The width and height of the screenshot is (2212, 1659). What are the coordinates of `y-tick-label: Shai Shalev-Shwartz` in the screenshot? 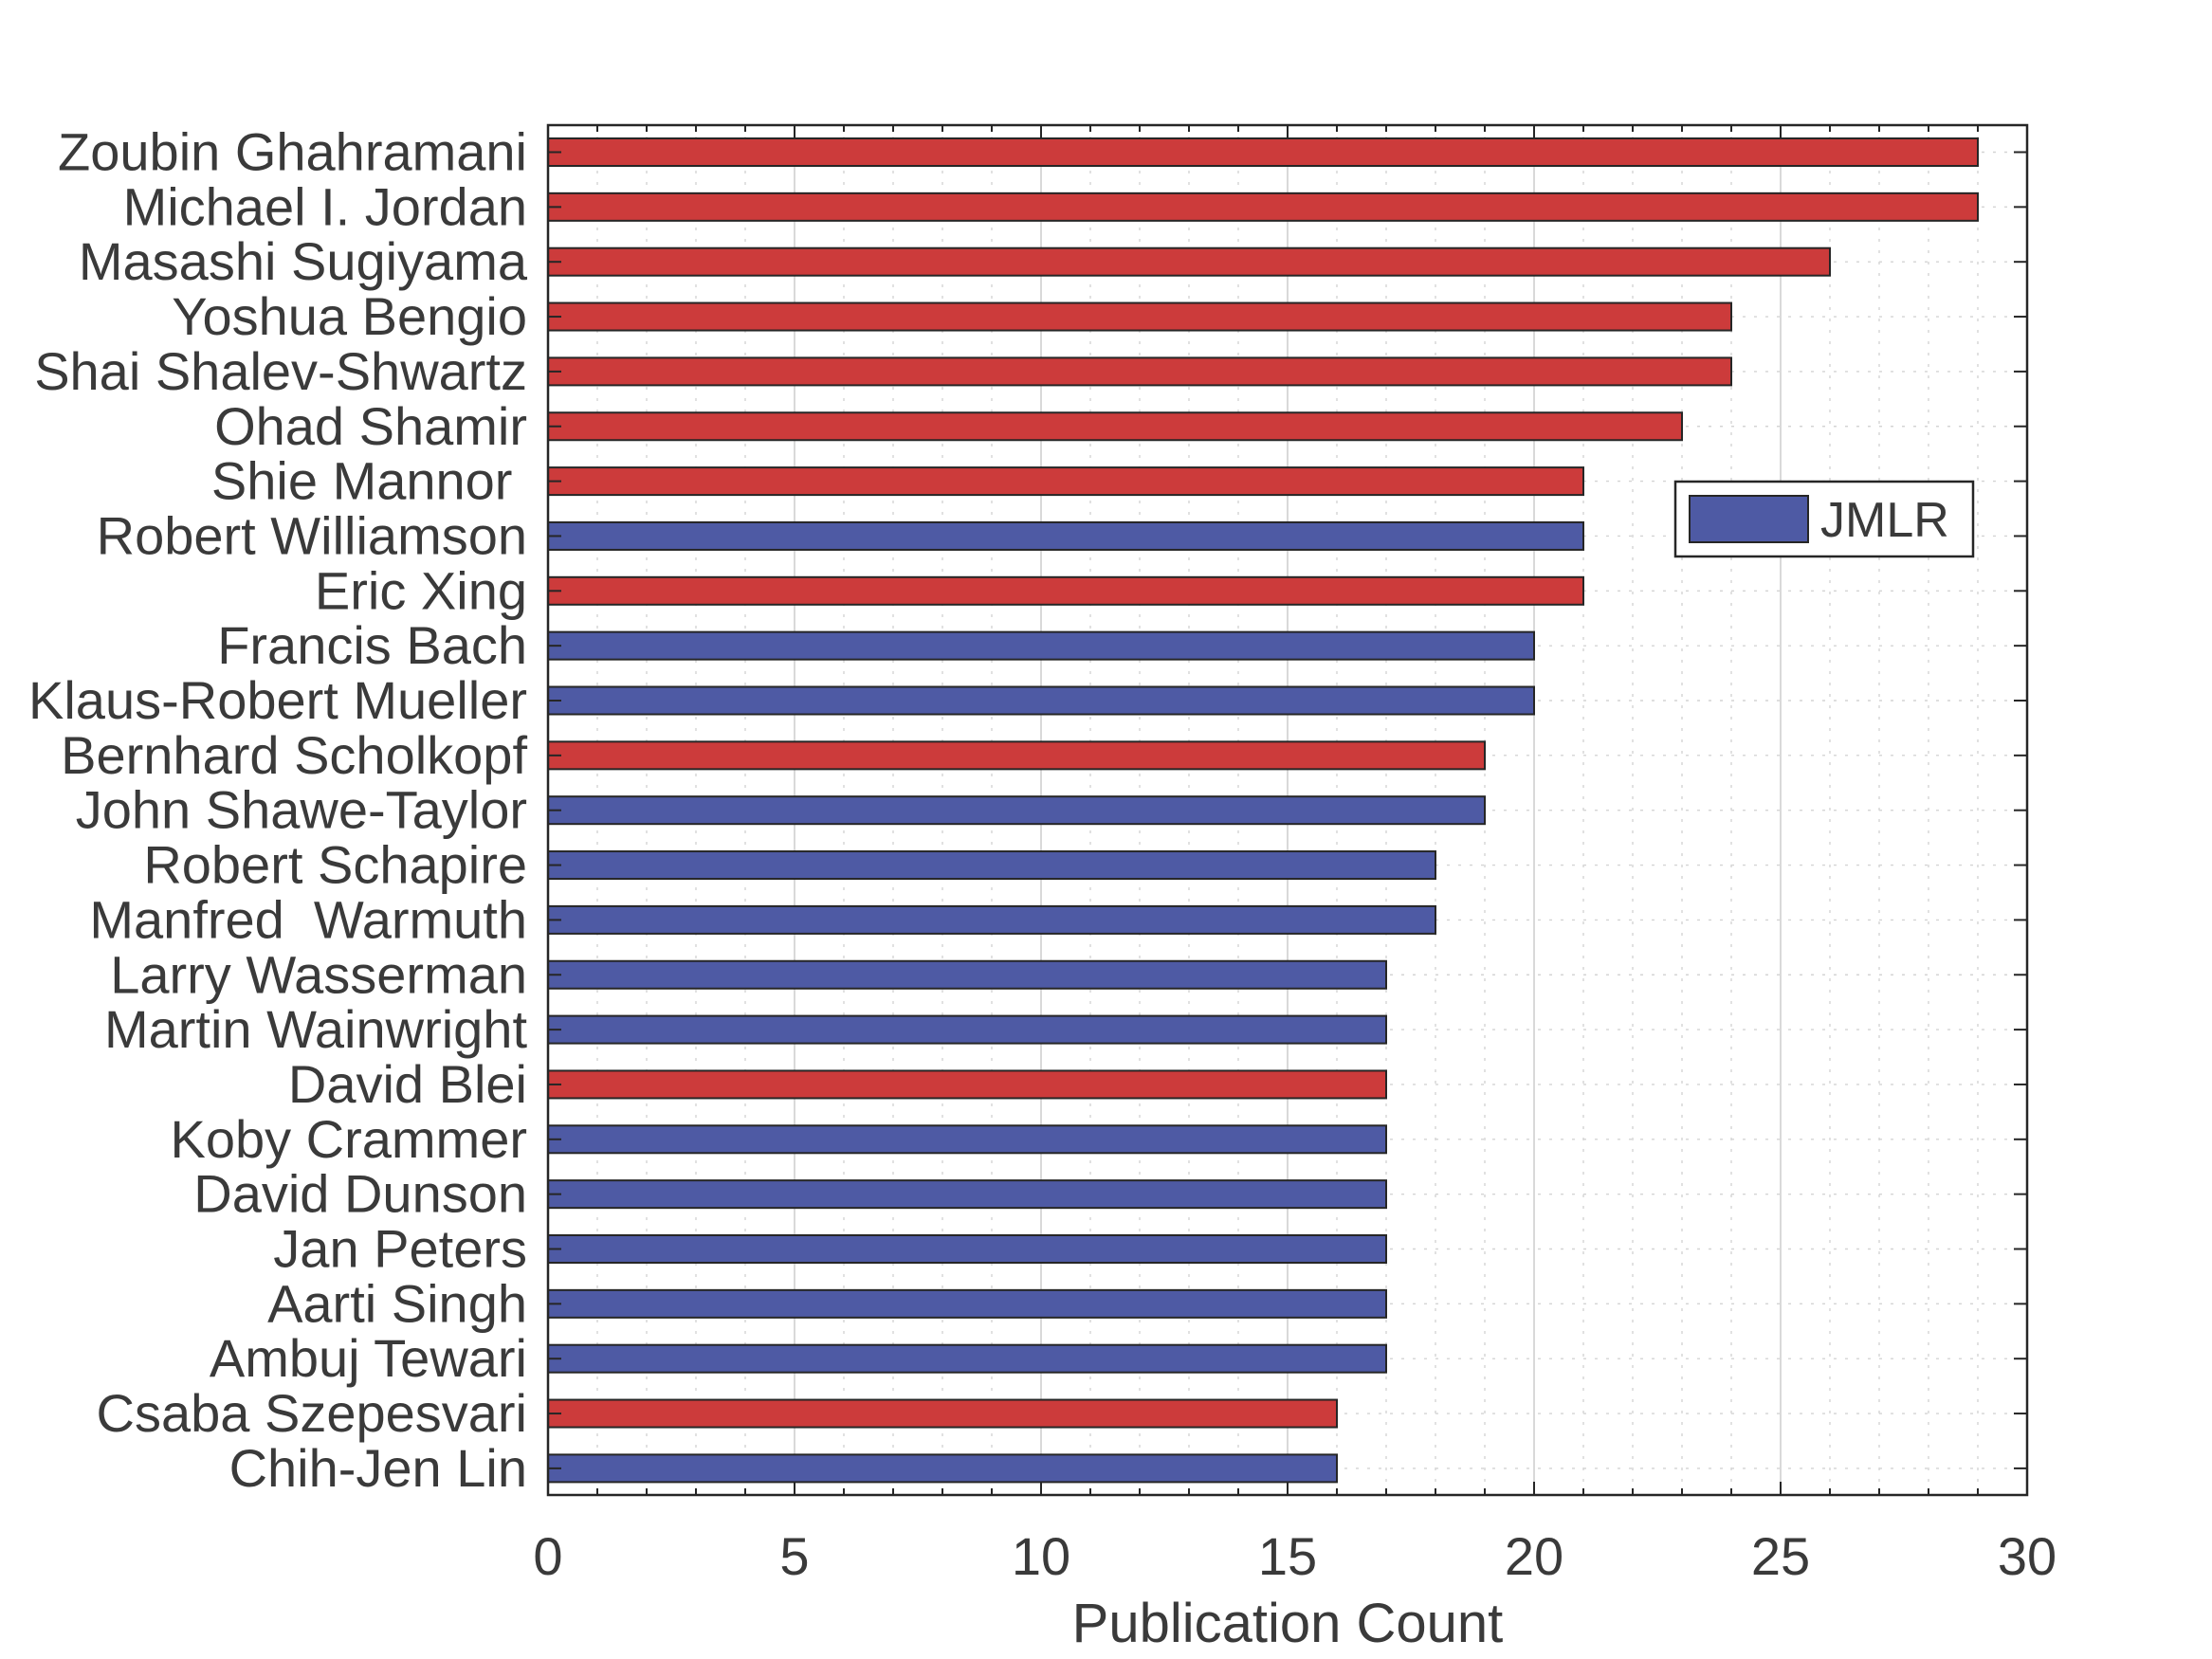 It's located at (280, 371).